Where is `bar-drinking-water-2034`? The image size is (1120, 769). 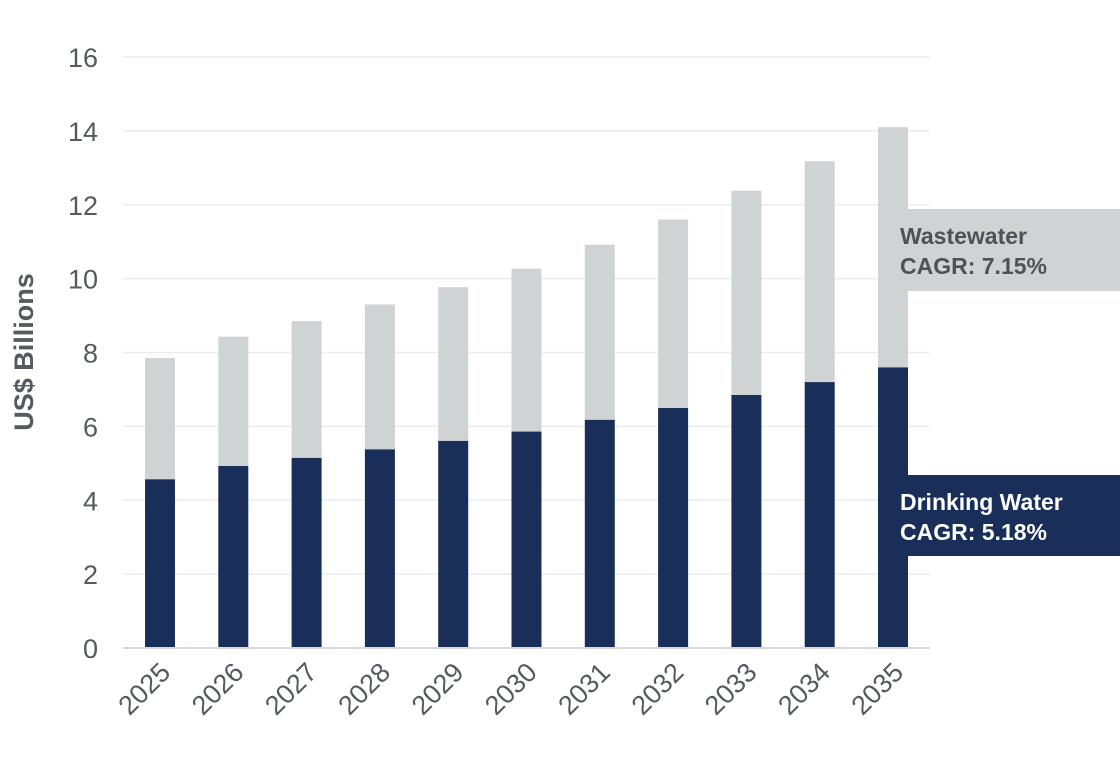 bar-drinking-water-2034 is located at coordinates (819, 515).